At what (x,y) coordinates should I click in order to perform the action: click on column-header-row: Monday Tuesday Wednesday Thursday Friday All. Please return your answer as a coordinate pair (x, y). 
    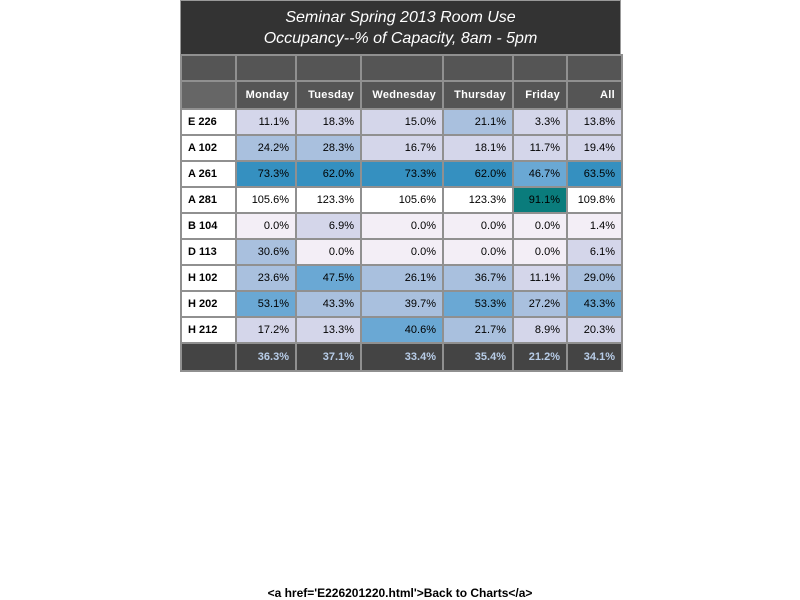
    Looking at the image, I should click on (401, 95).